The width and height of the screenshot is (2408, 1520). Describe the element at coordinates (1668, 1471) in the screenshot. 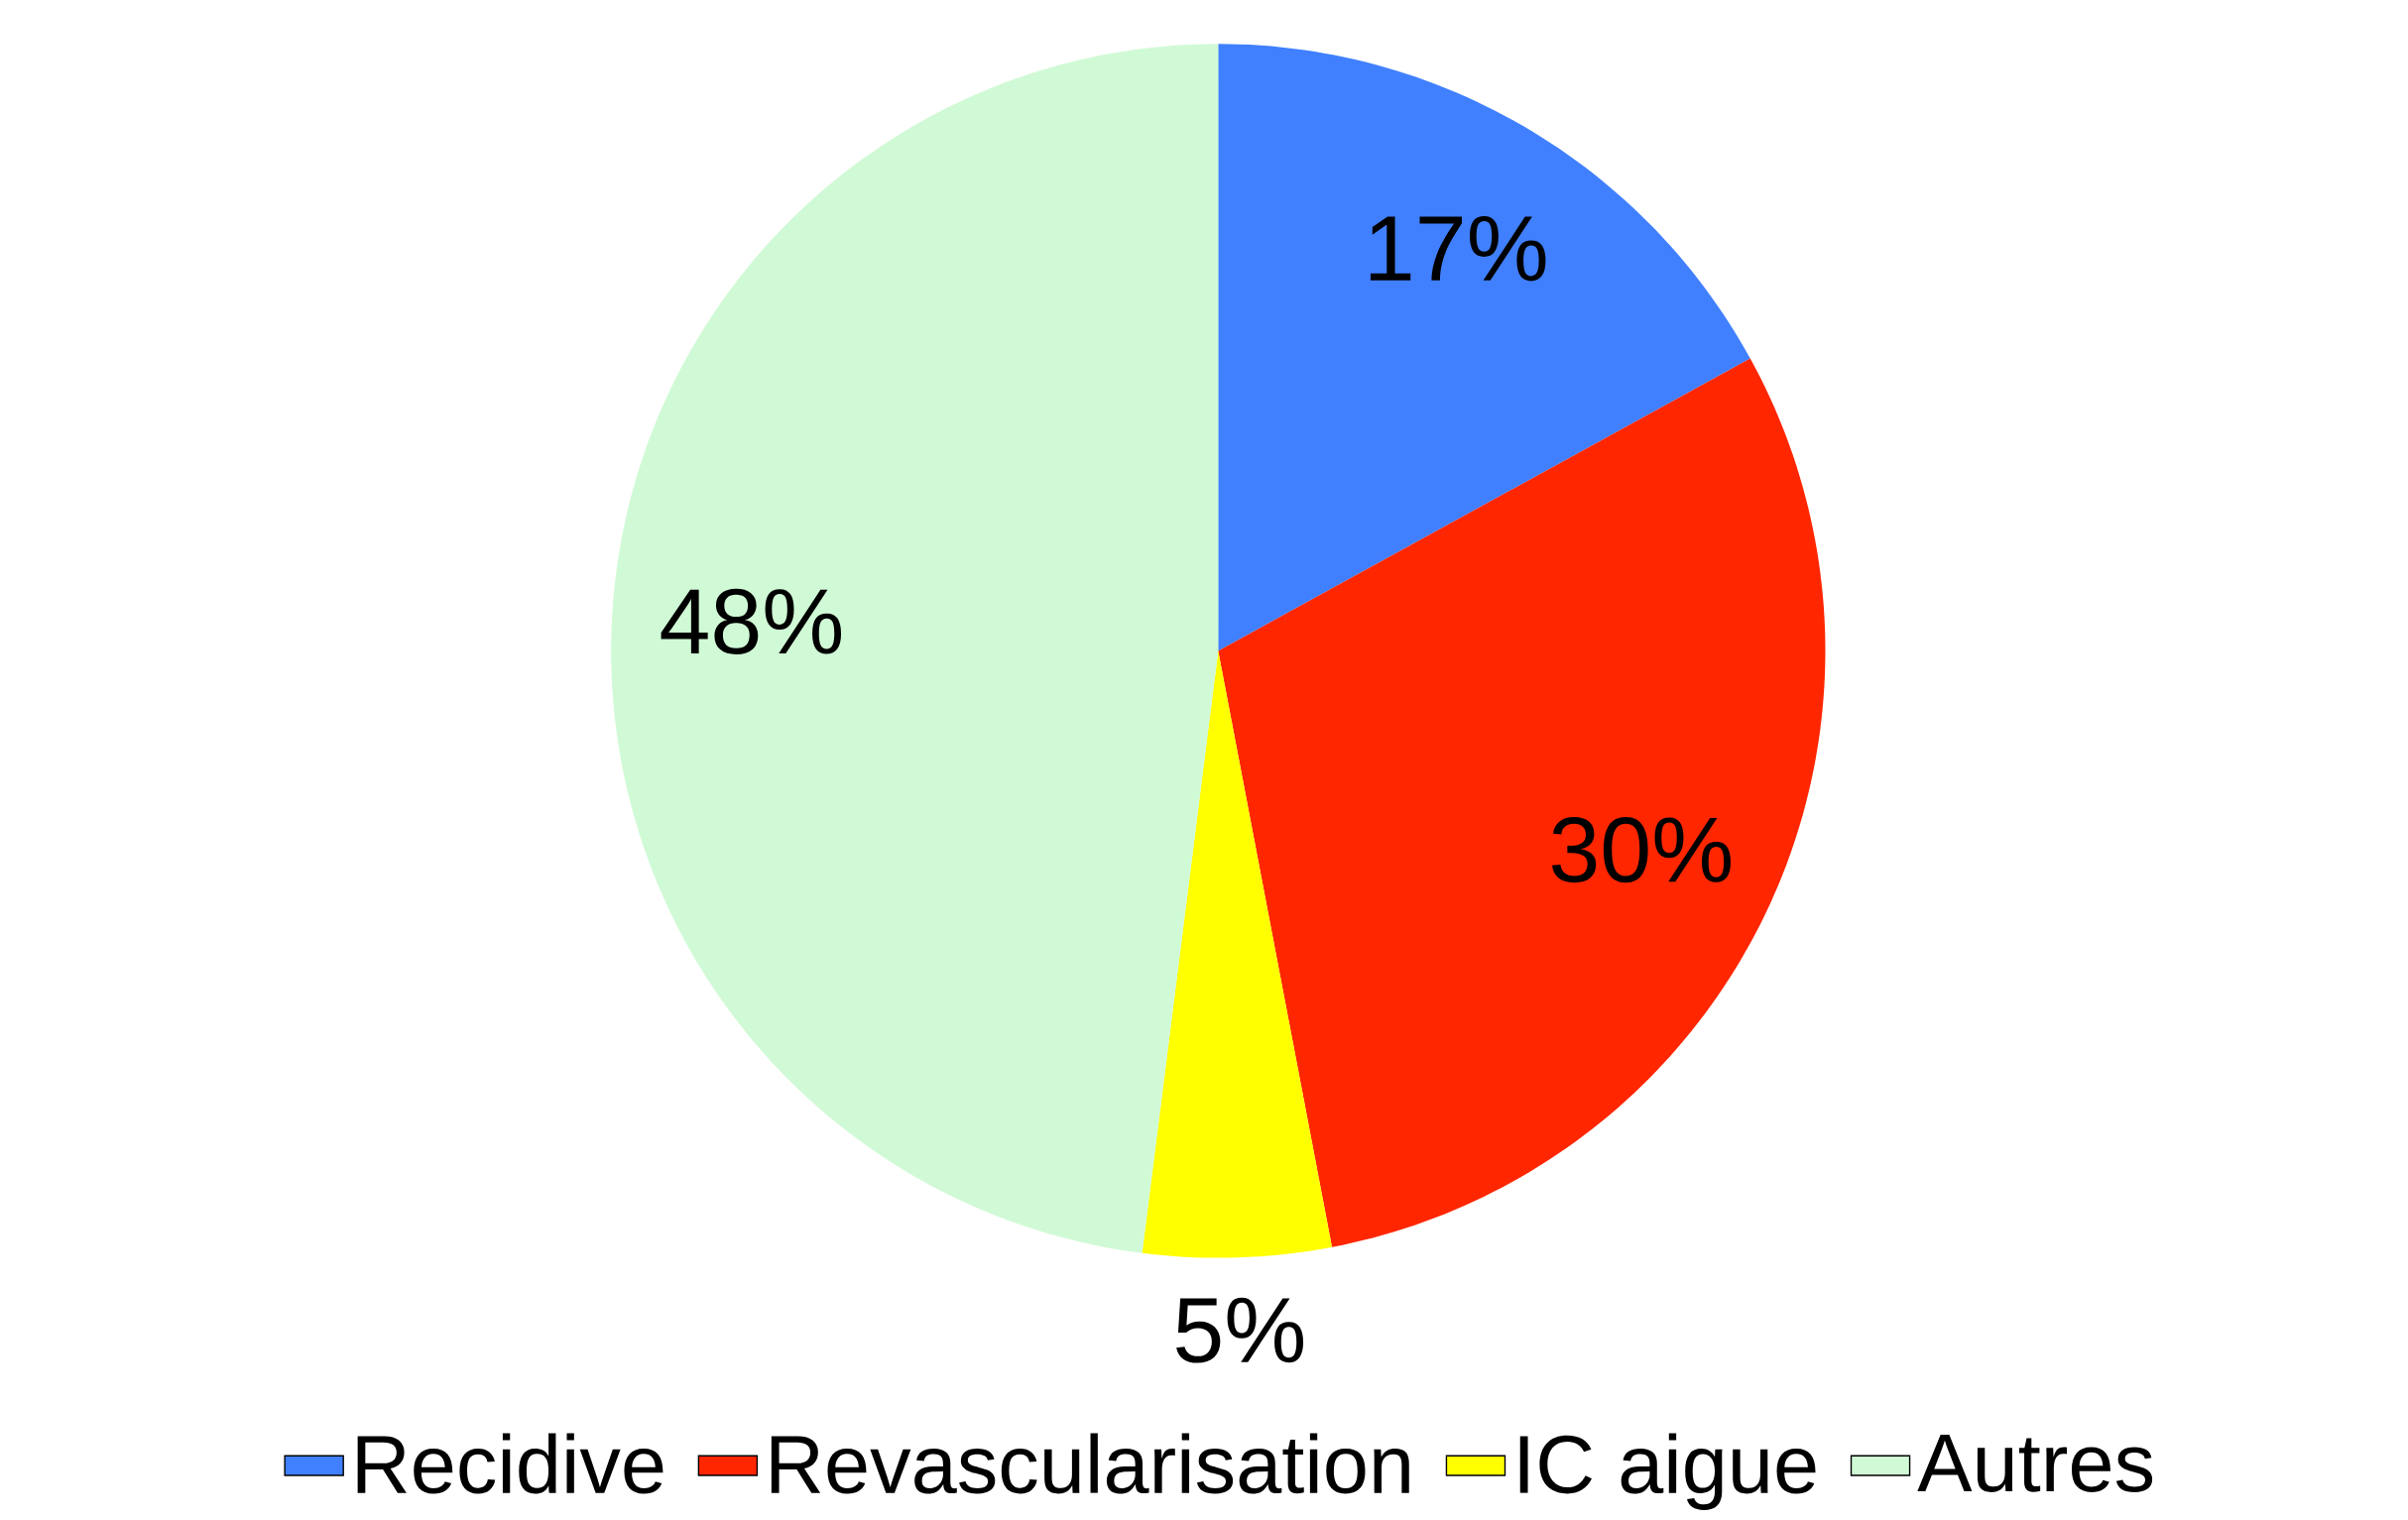

I see `legend-label: IC aigue` at that location.